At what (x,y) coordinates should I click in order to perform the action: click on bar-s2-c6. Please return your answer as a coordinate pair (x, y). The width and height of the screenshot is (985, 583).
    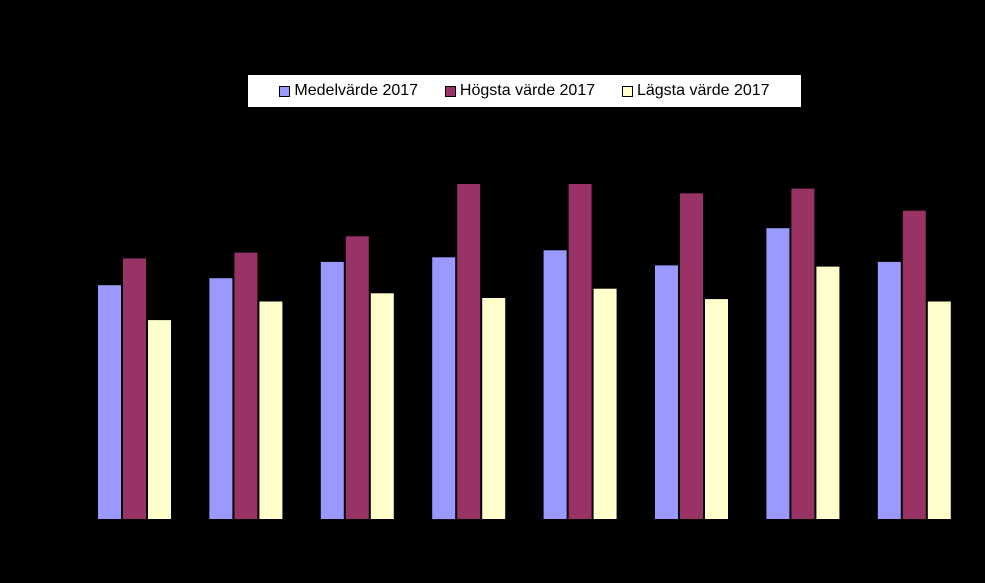
    Looking at the image, I should click on (828, 392).